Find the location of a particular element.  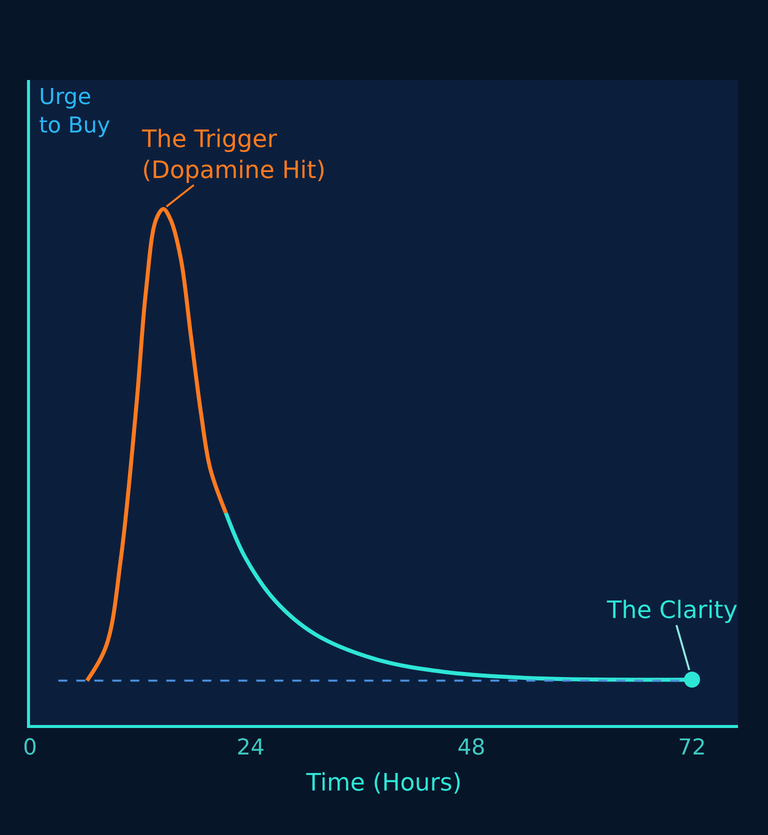

y-axis-title: Urge to Buy is located at coordinates (74, 112).